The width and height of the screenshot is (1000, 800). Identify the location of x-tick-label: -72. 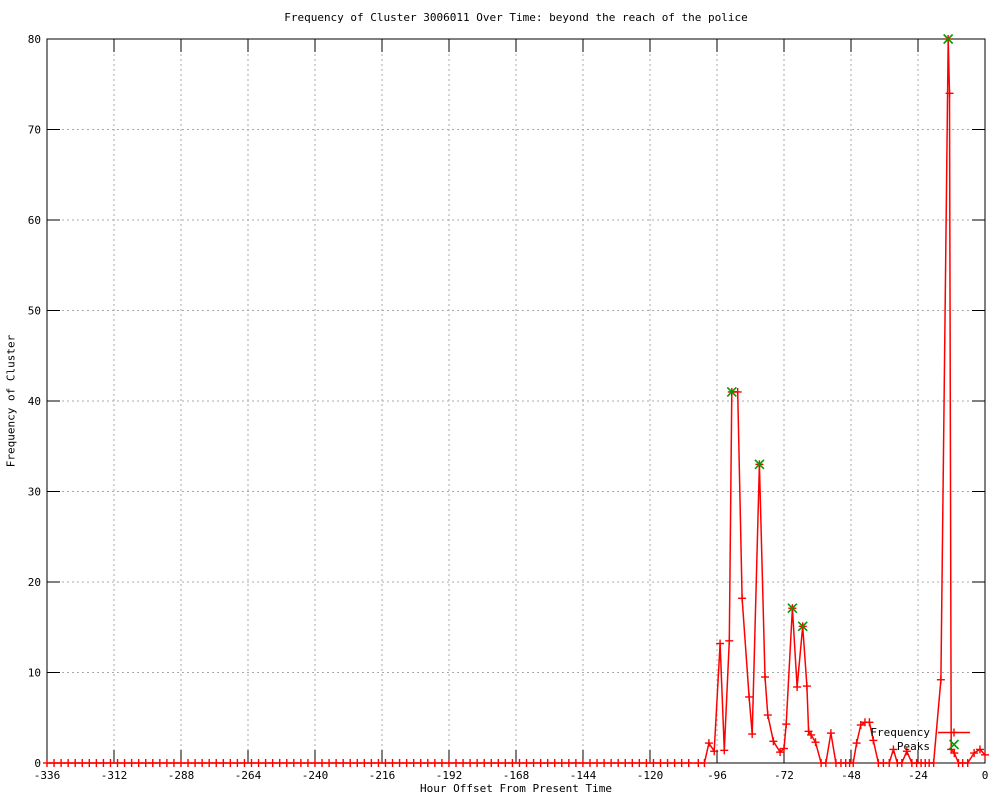
(784, 775).